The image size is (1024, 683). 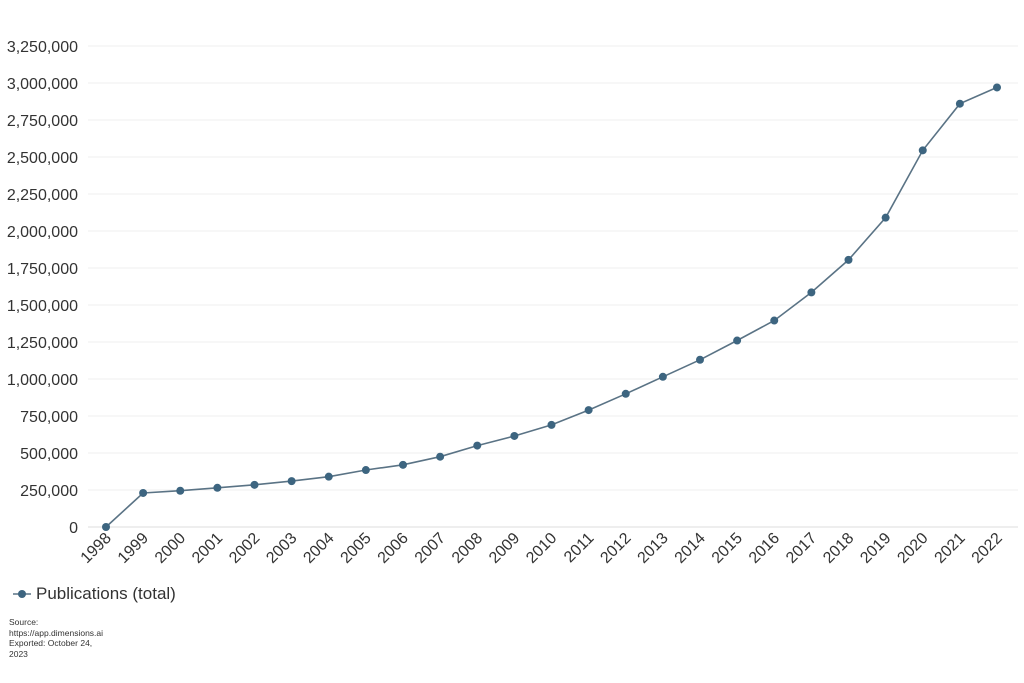 What do you see at coordinates (42, 195) in the screenshot?
I see `y-tick-label: 2,250,000` at bounding box center [42, 195].